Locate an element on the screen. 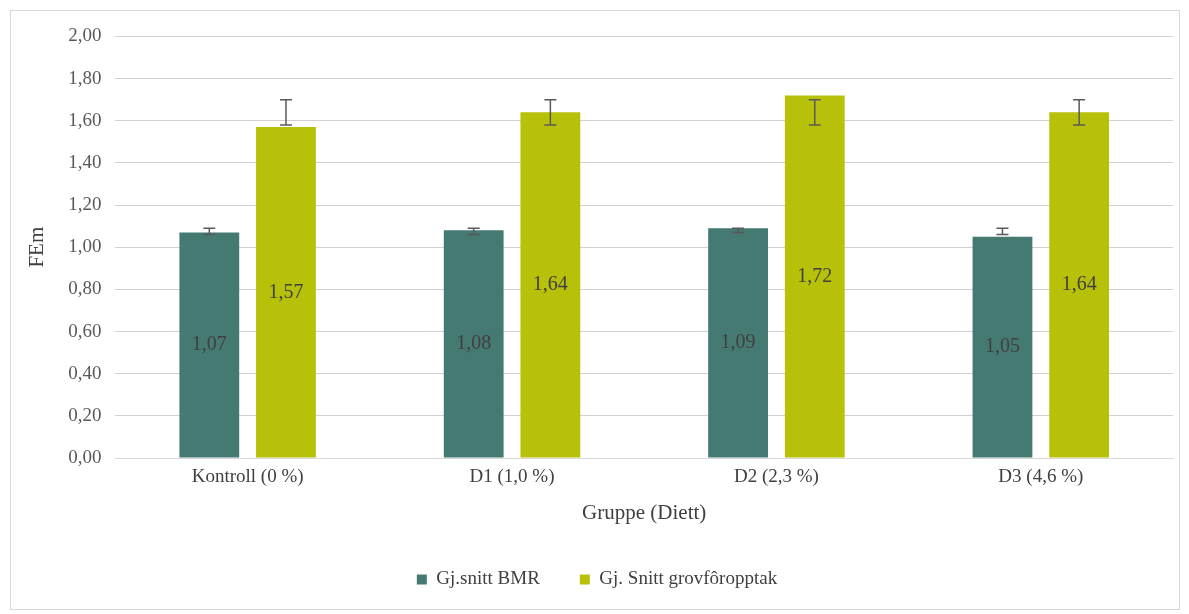 This screenshot has width=1189, height=614. data-label: 1,05 is located at coordinates (1002, 345).